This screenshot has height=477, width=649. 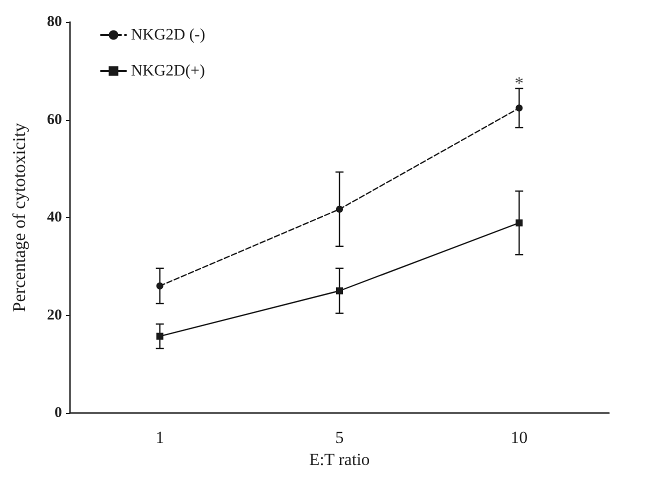 What do you see at coordinates (168, 35) in the screenshot?
I see `legend-label: NKG2D (-)` at bounding box center [168, 35].